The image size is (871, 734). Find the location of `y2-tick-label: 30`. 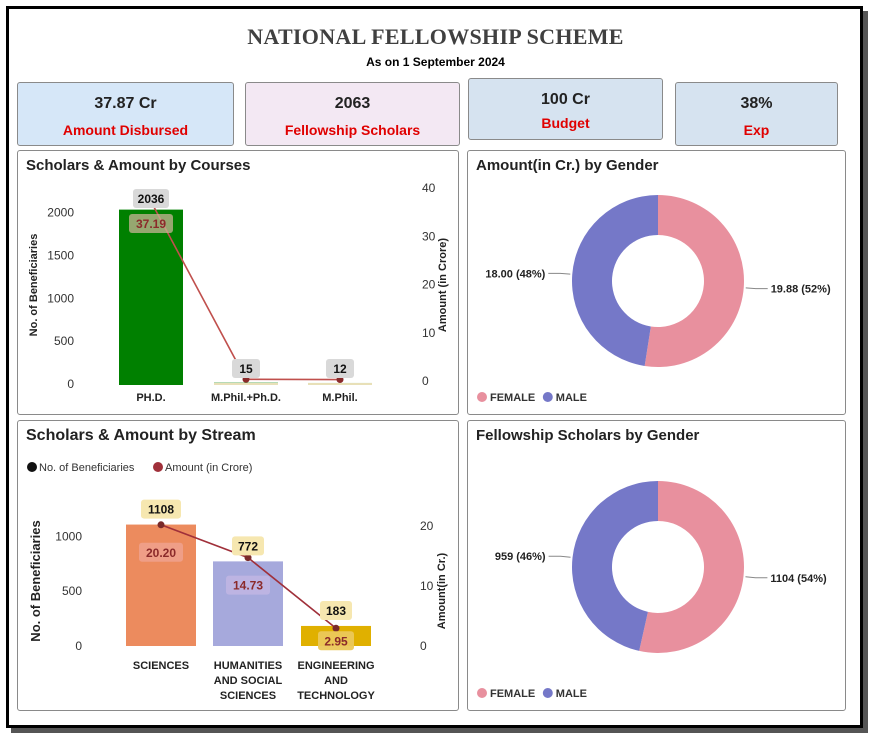

y2-tick-label: 30 is located at coordinates (429, 236).